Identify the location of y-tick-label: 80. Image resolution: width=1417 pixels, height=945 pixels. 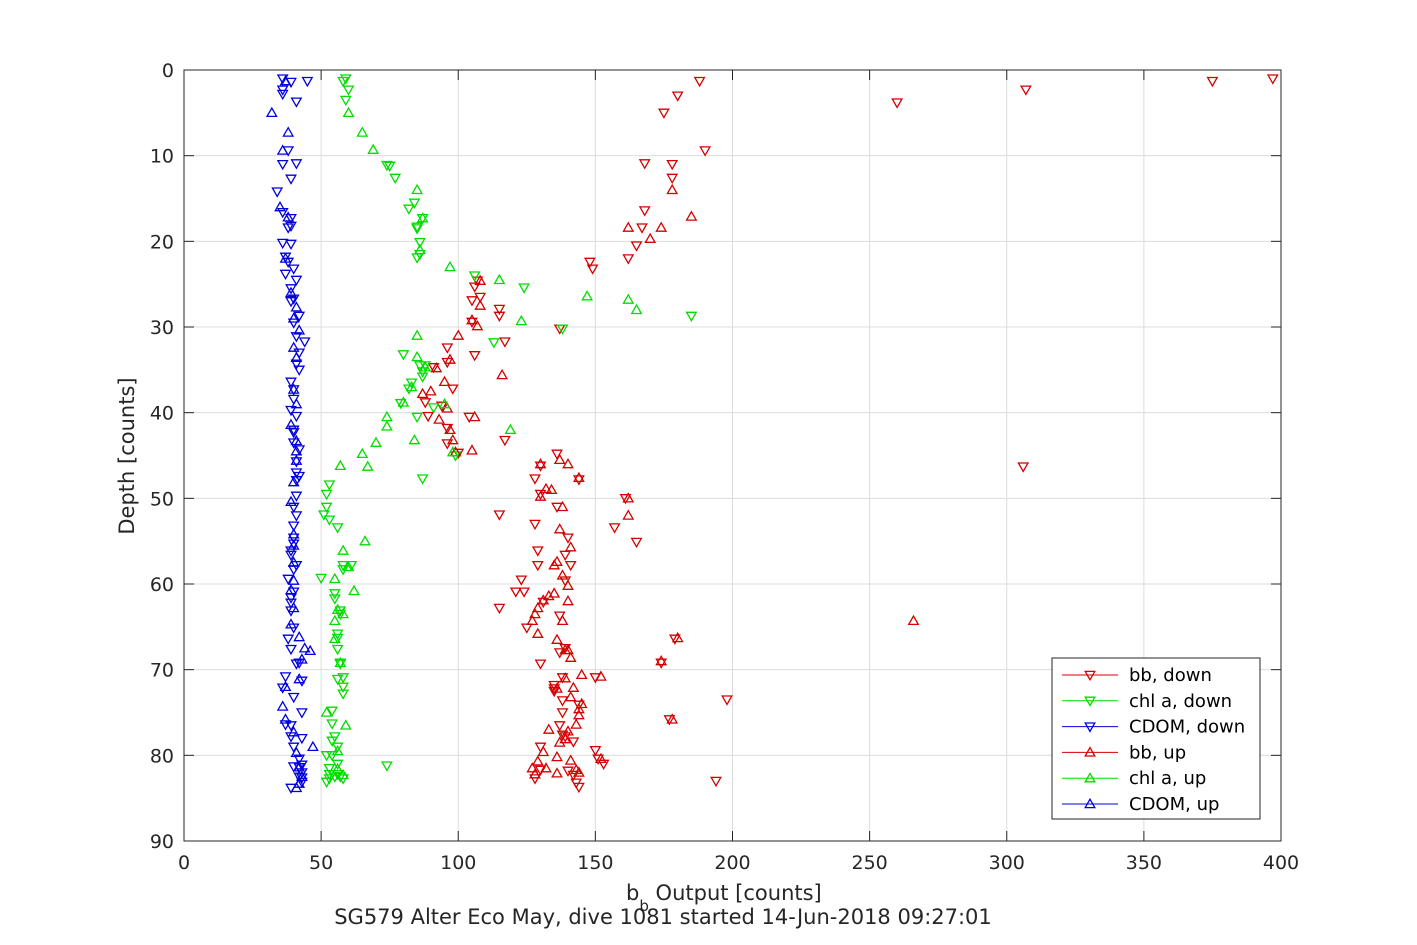
(162, 756).